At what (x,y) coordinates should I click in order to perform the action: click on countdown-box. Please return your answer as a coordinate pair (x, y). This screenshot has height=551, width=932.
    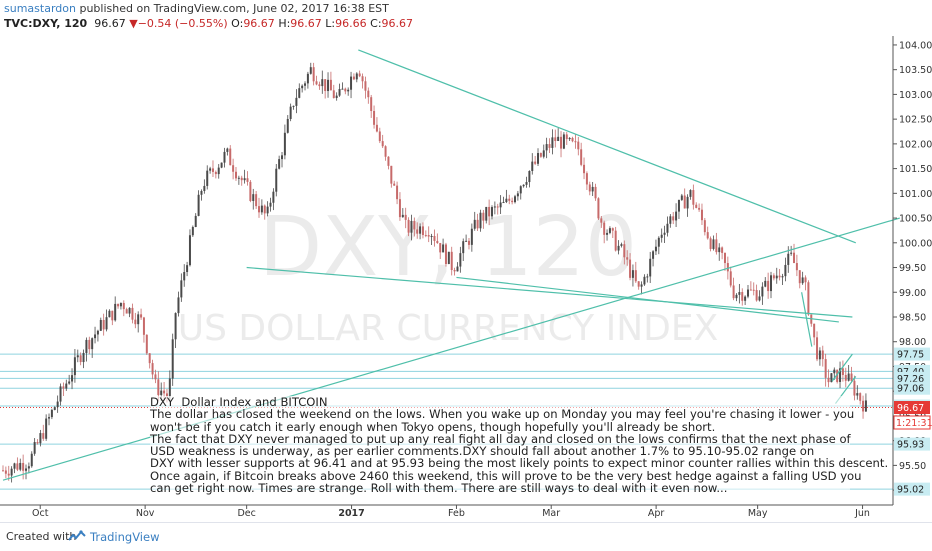
    Looking at the image, I should click on (912, 422).